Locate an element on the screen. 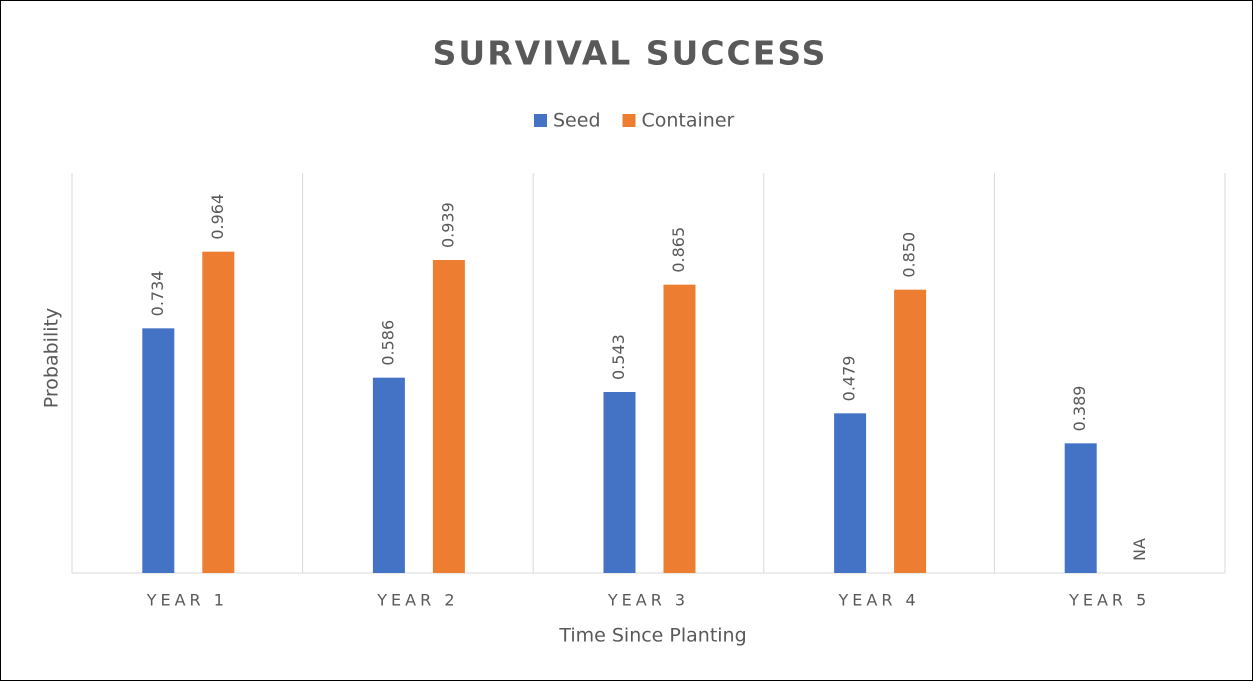  data-label: 0.389 is located at coordinates (1079, 409).